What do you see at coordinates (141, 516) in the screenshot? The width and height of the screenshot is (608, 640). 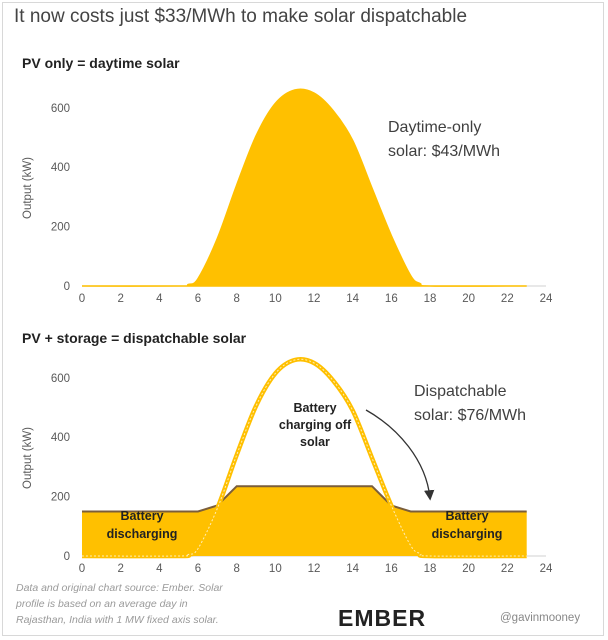 I see `annotation-discharging-left: Battery` at bounding box center [141, 516].